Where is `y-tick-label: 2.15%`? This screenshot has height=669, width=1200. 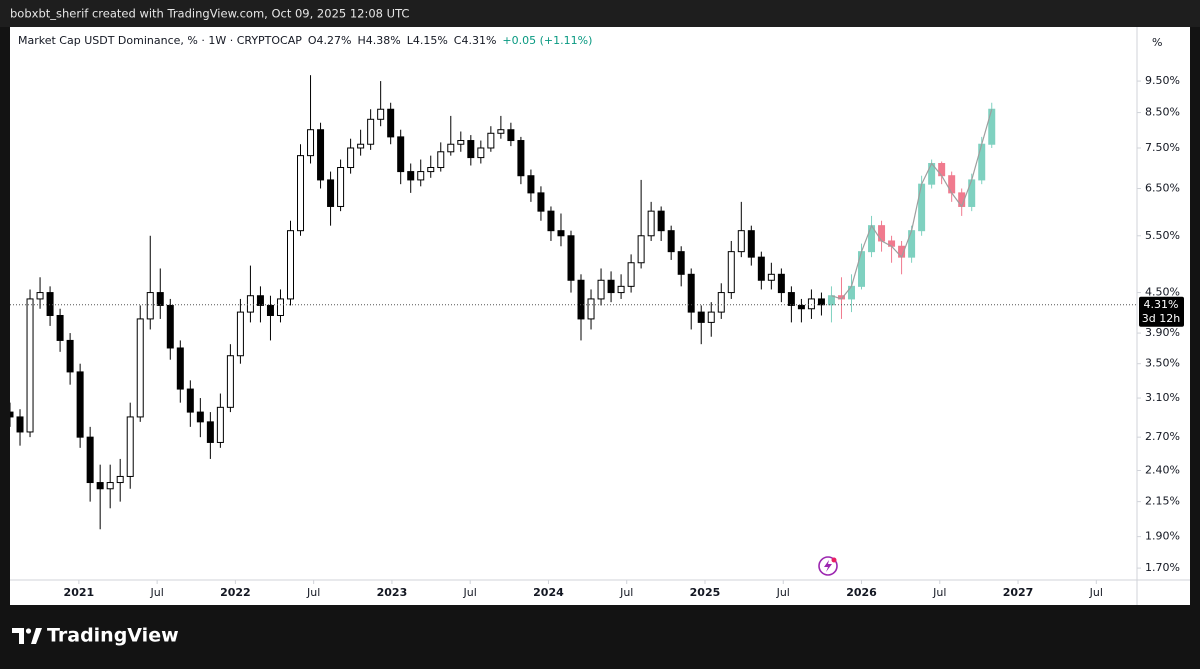
y-tick-label: 2.15% is located at coordinates (1162, 501).